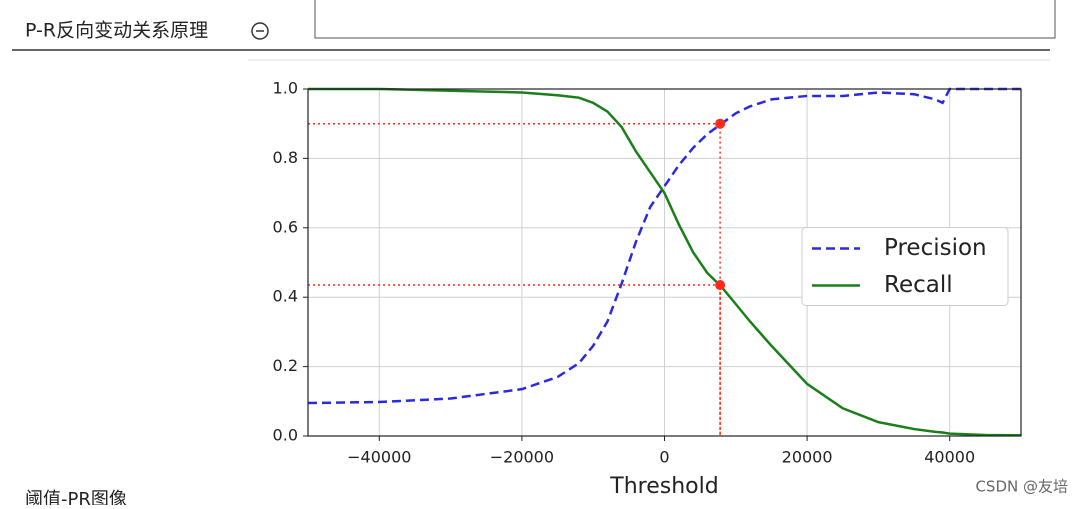  What do you see at coordinates (663, 486) in the screenshot?
I see `x-axis-label: Threshold` at bounding box center [663, 486].